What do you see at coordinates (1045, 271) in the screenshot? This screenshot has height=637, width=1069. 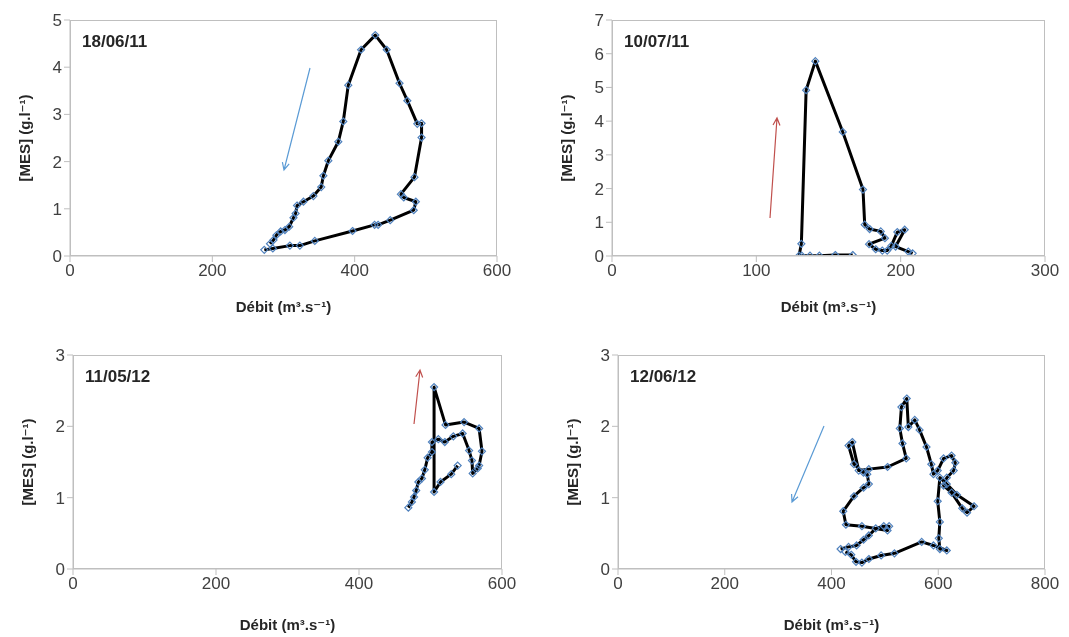 I see `x-tick-label: 300` at bounding box center [1045, 271].